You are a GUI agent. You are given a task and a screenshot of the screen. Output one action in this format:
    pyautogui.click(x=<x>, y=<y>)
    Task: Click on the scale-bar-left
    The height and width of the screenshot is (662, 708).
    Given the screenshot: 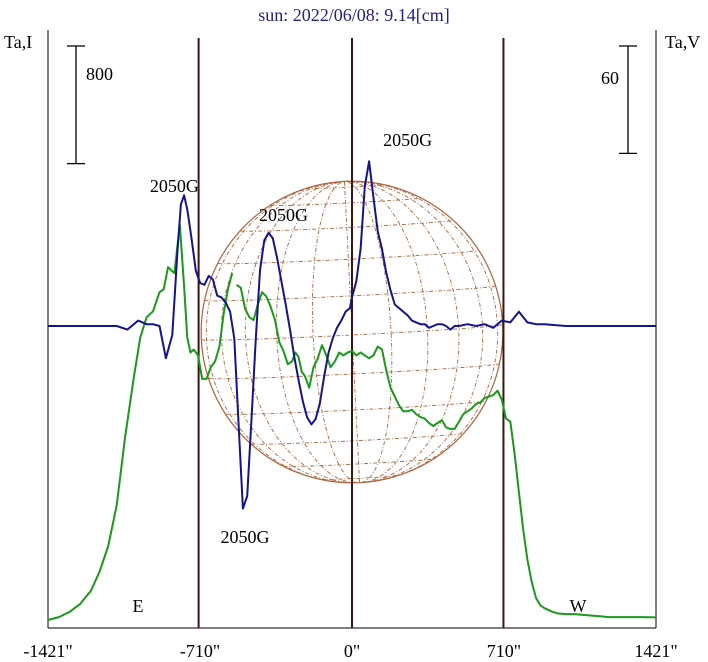 What is the action you would take?
    pyautogui.click(x=76, y=105)
    